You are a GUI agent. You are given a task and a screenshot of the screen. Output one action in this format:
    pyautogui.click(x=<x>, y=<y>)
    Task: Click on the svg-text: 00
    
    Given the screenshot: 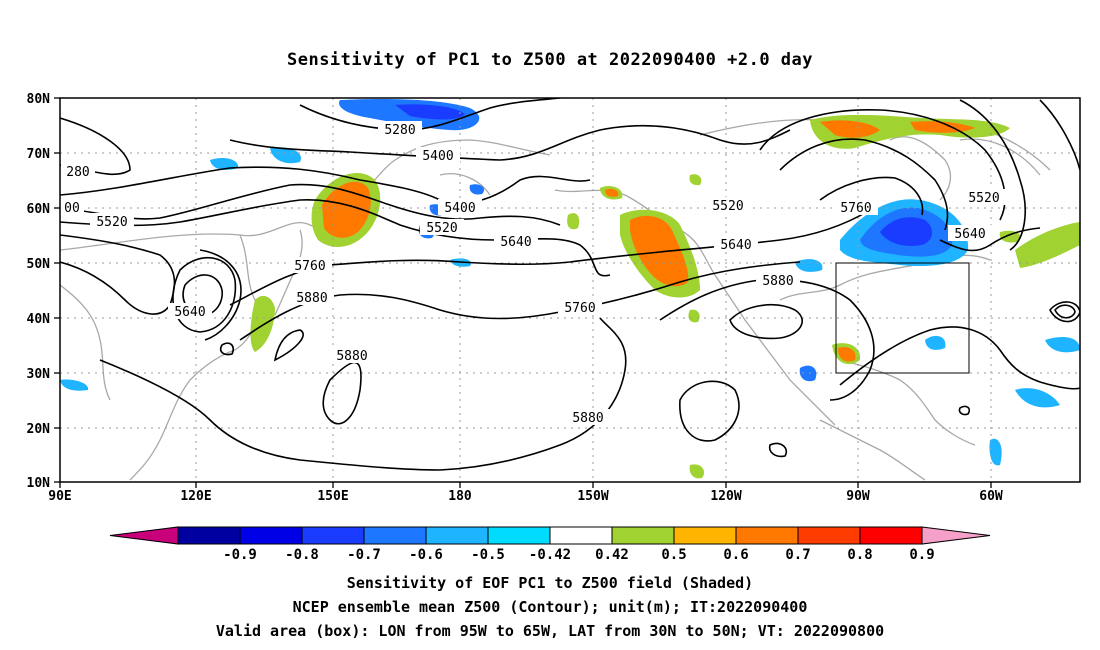 What is the action you would take?
    pyautogui.click(x=72, y=208)
    